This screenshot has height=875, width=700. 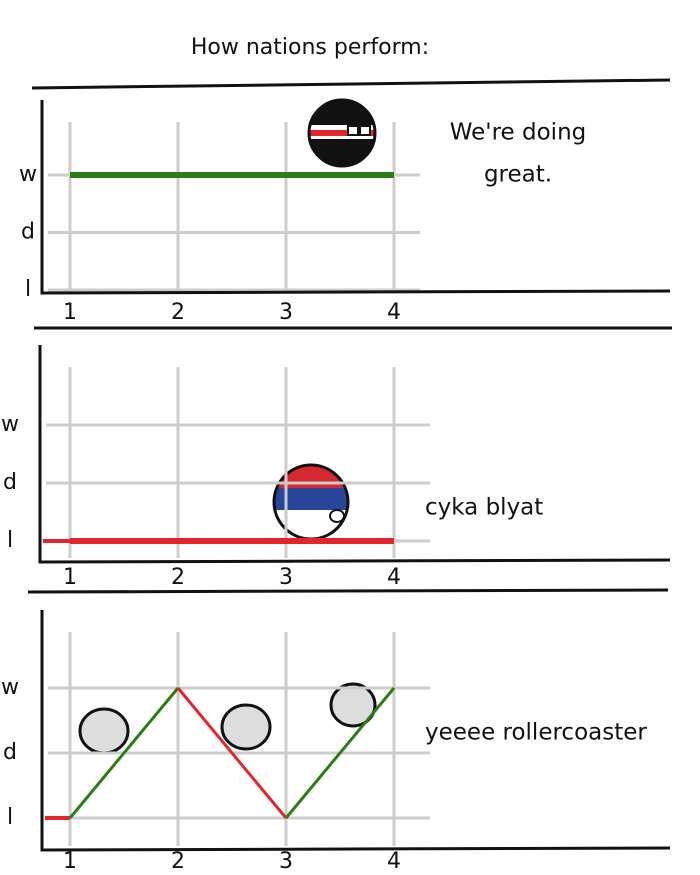 I want to click on annotation: yeeee rollercoaster, so click(x=536, y=733).